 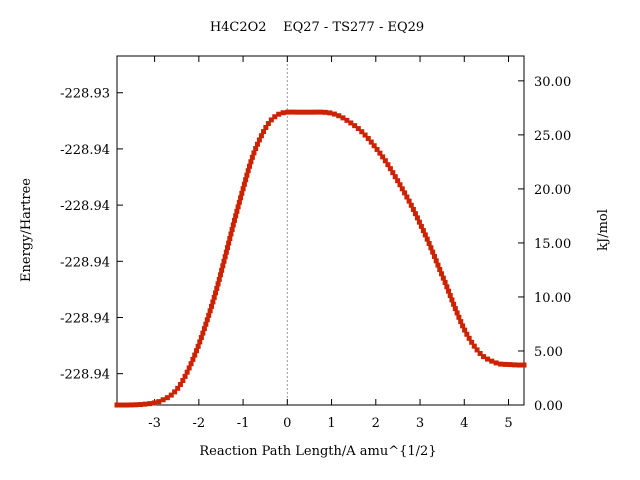 What do you see at coordinates (85, 206) in the screenshot?
I see `left-tick-label: -228.94` at bounding box center [85, 206].